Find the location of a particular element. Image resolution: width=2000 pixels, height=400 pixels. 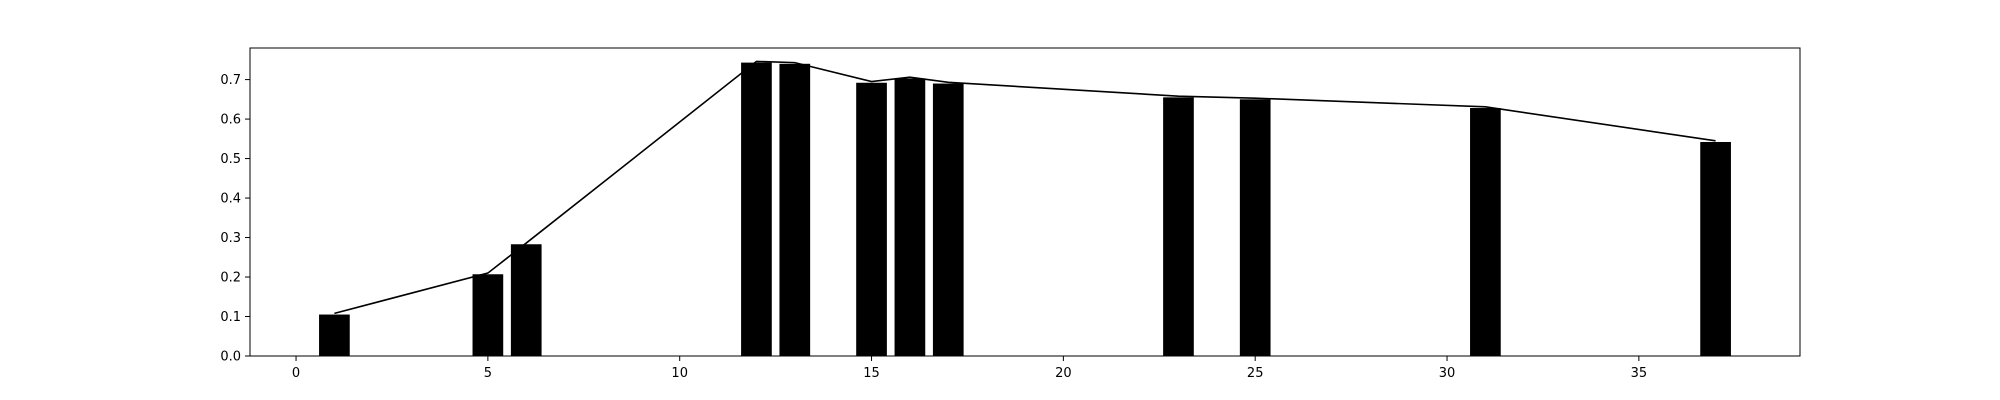

y-tick-label: 0.4 is located at coordinates (230, 199).